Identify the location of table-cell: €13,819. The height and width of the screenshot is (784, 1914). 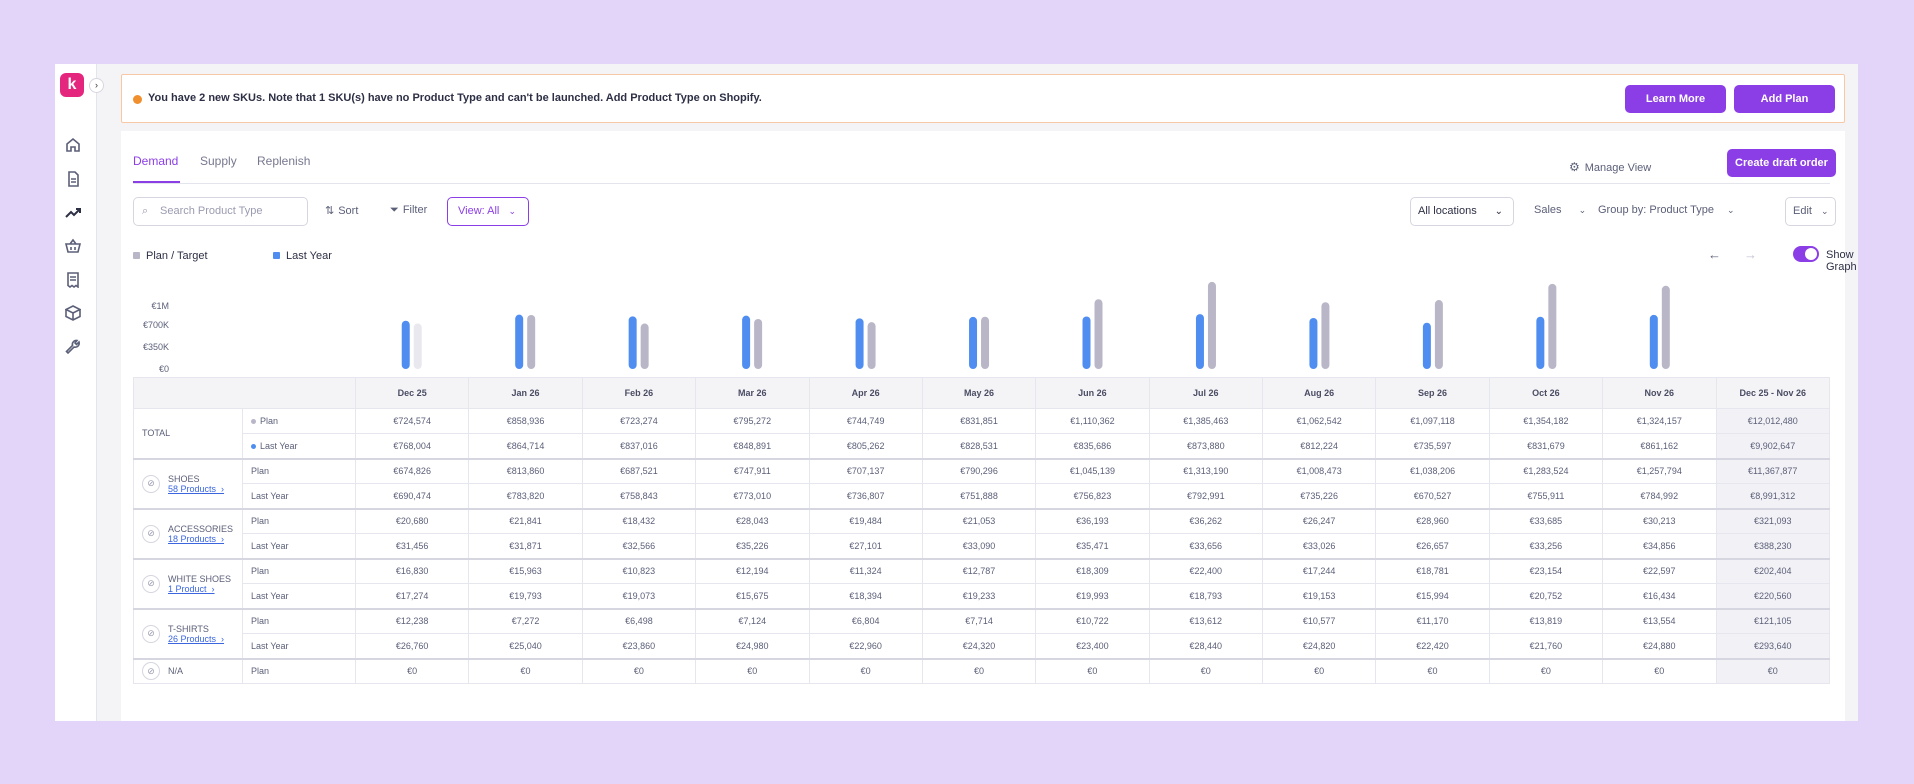
(1546, 620).